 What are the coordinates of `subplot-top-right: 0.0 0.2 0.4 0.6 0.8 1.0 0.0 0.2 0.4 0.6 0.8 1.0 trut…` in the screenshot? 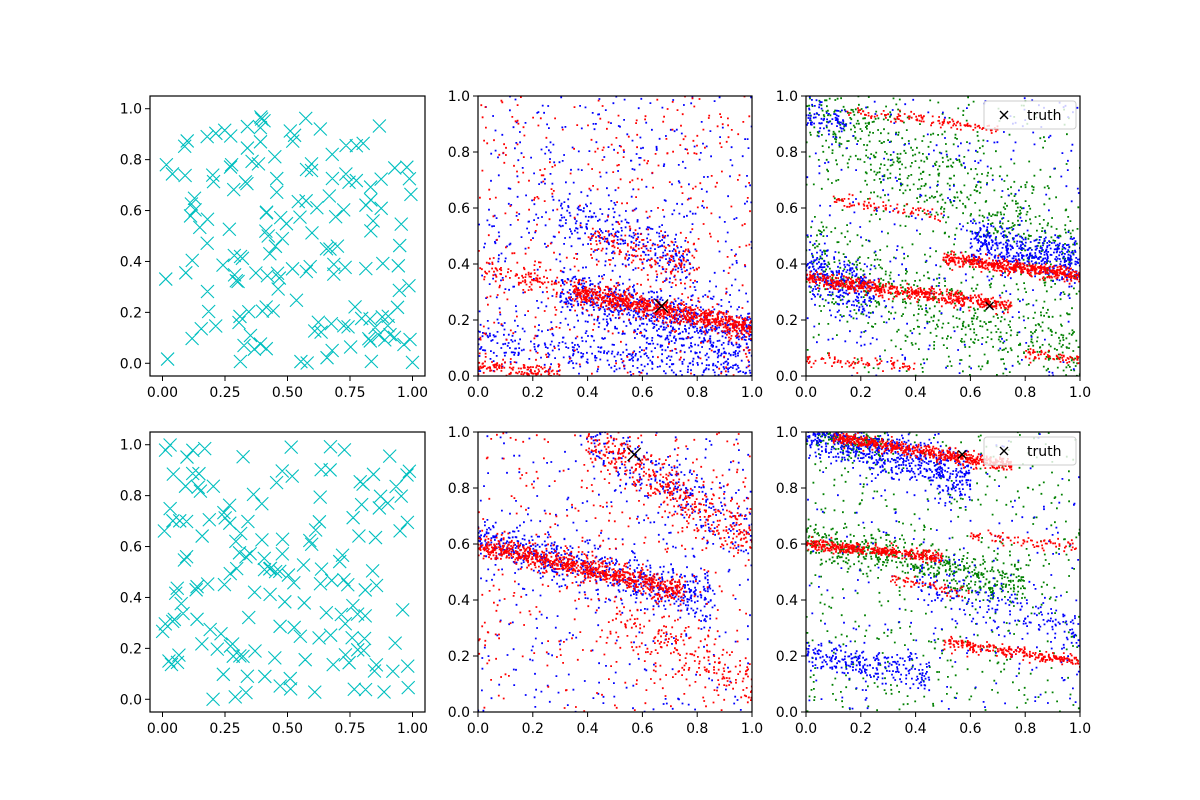 It's located at (933, 245).